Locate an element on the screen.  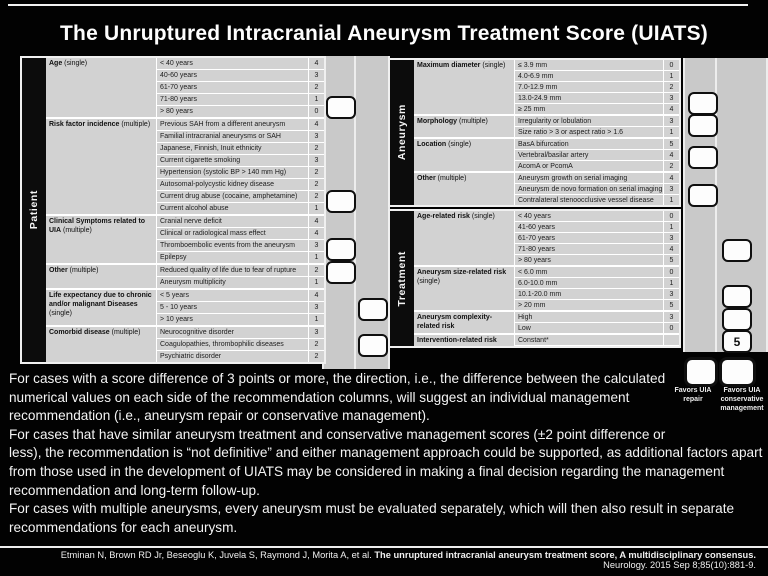
row-label: Size ratio > 3 or aspect ratio > 1.6 is located at coordinates (571, 132).